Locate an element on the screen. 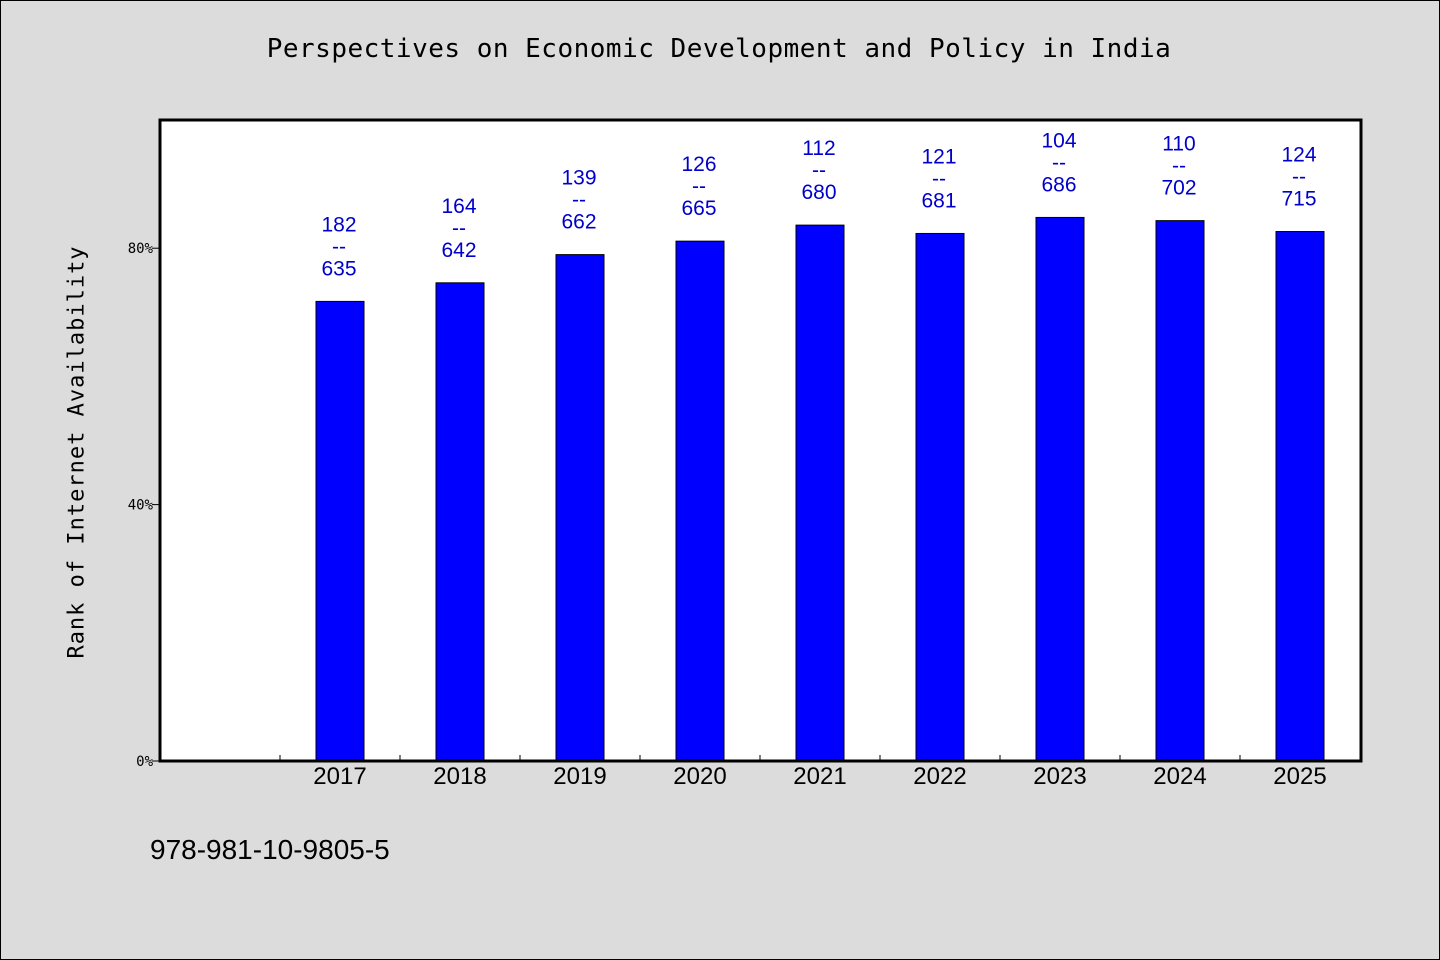  bar-2024 is located at coordinates (1180, 491).